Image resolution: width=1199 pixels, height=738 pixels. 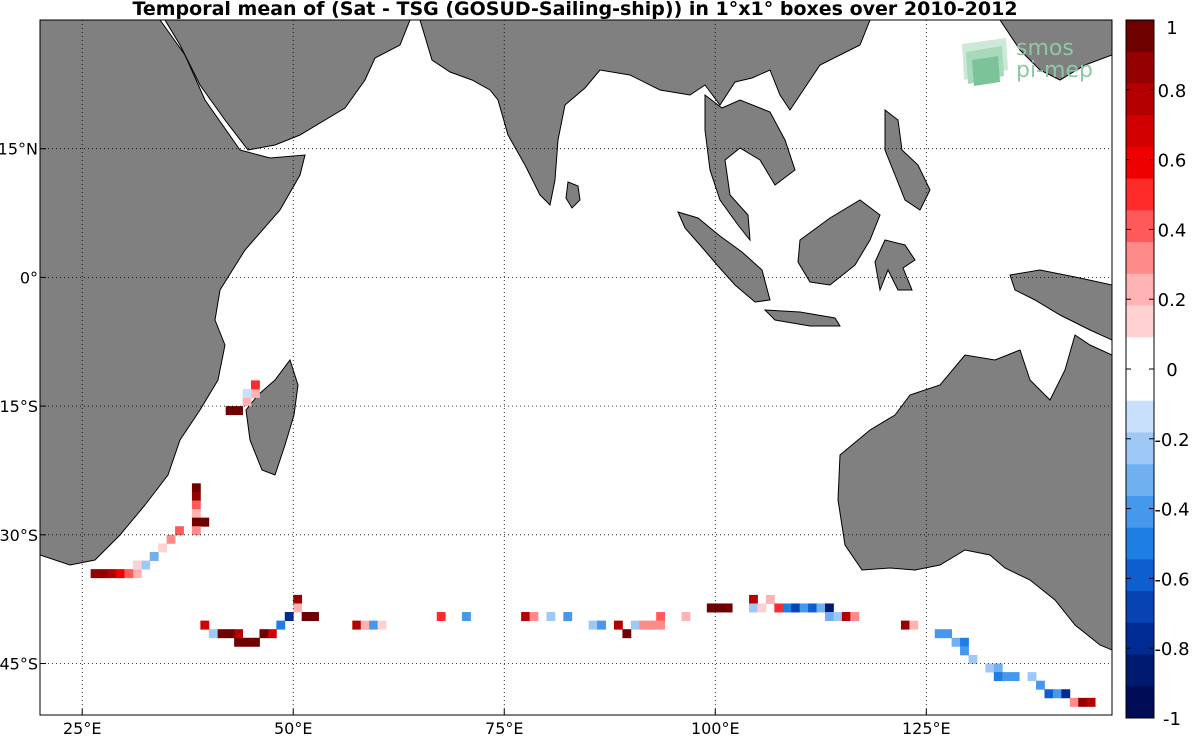 What do you see at coordinates (926, 728) in the screenshot?
I see `lon-tick-label: 125°E` at bounding box center [926, 728].